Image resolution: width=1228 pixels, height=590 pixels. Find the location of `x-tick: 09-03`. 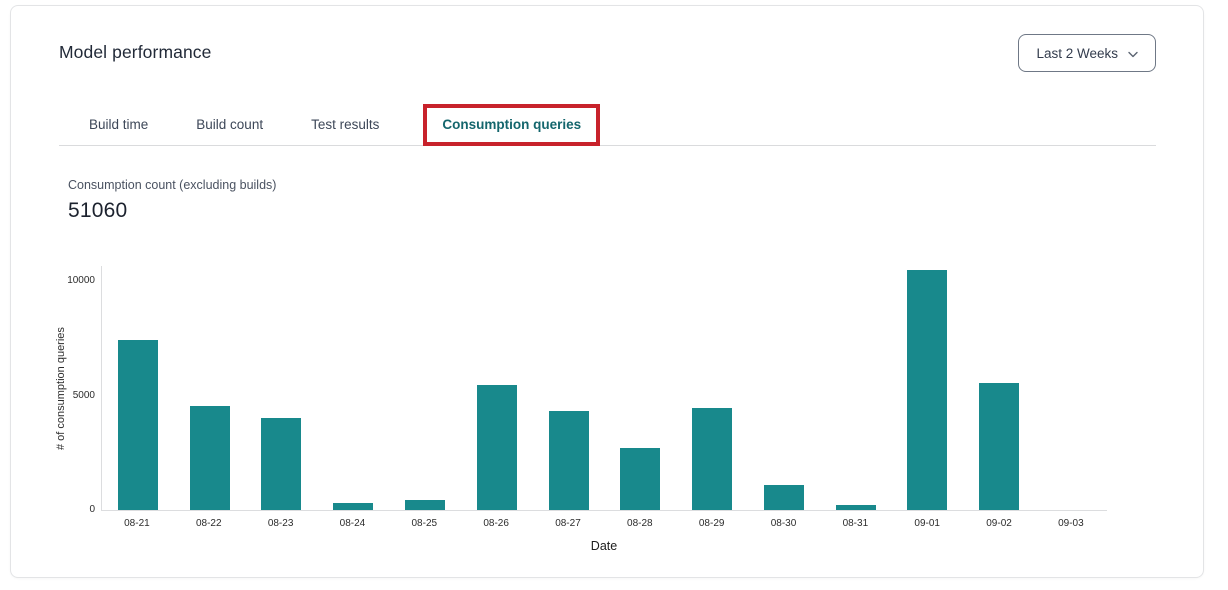

x-tick: 09-03 is located at coordinates (1071, 523).